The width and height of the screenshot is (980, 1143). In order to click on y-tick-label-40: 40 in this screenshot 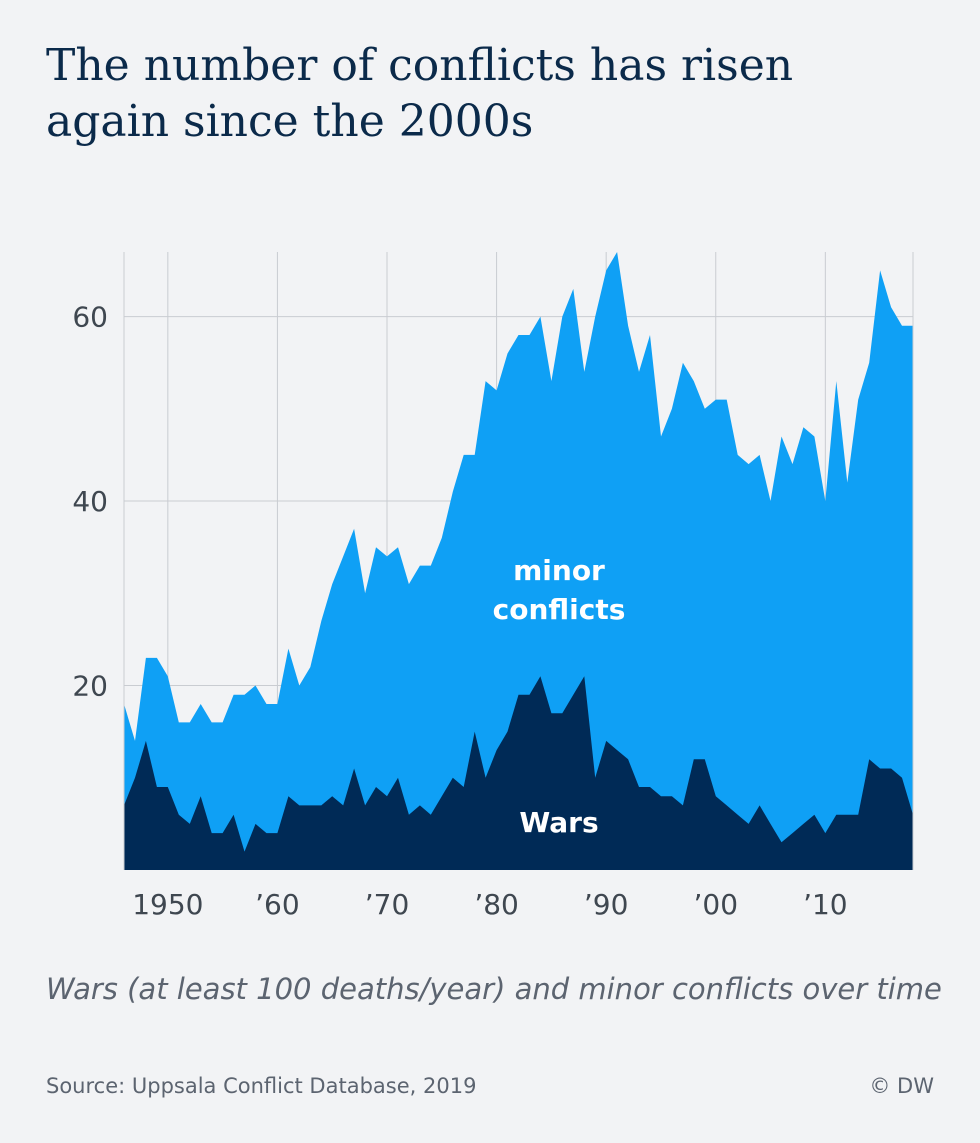, I will do `click(90, 501)`.